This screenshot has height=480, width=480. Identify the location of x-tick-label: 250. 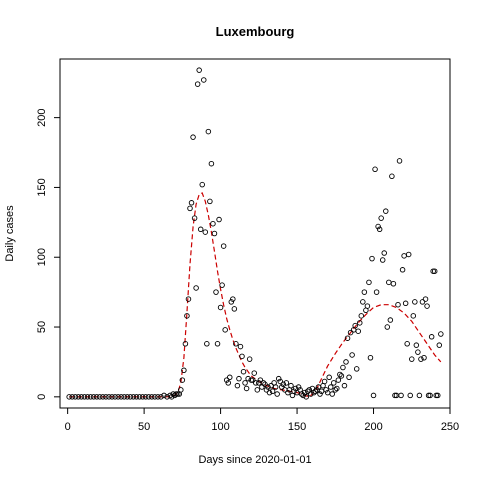
(450, 427).